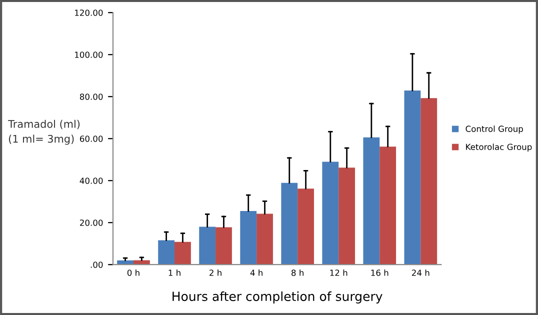  Describe the element at coordinates (499, 148) in the screenshot. I see `legend-label: Ketorolac Group` at that location.